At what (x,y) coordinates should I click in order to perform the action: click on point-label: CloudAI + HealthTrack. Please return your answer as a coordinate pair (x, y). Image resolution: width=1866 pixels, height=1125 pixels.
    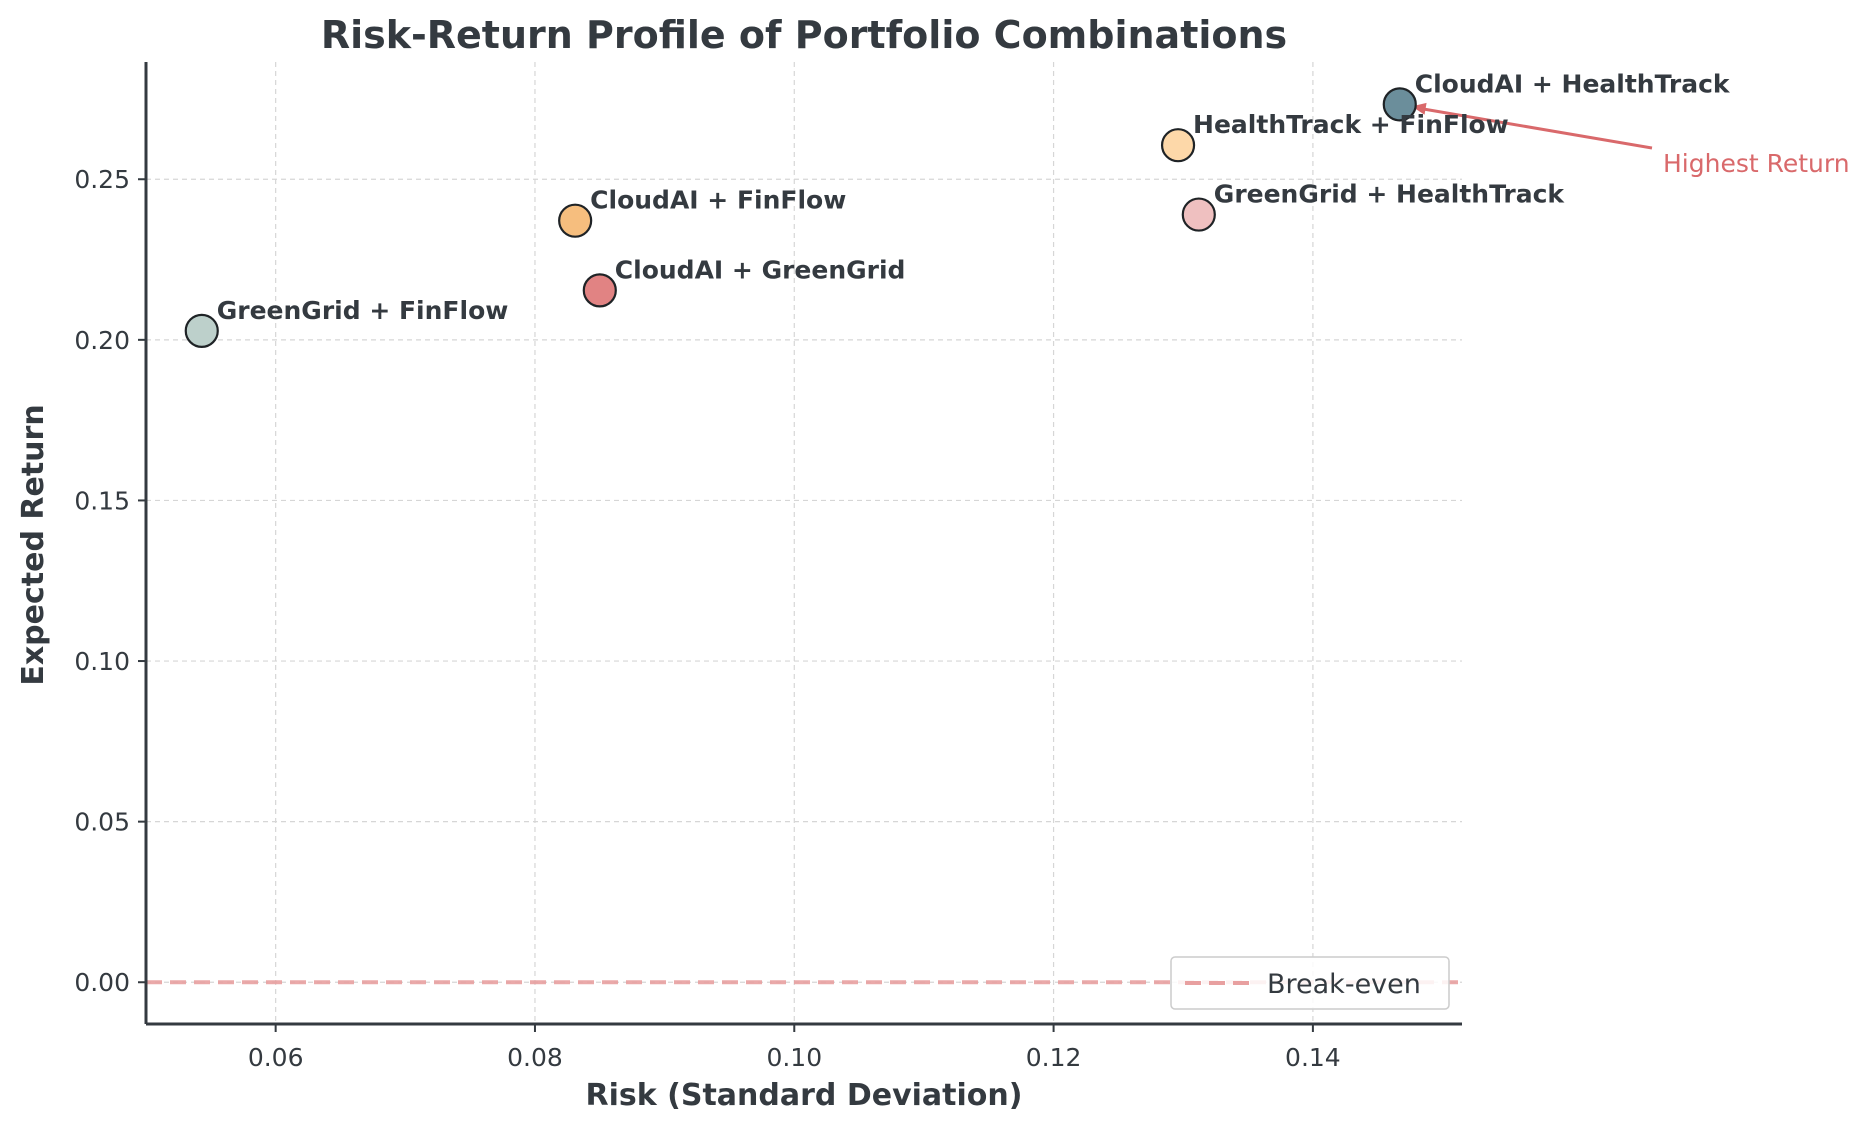
    Looking at the image, I should click on (1573, 83).